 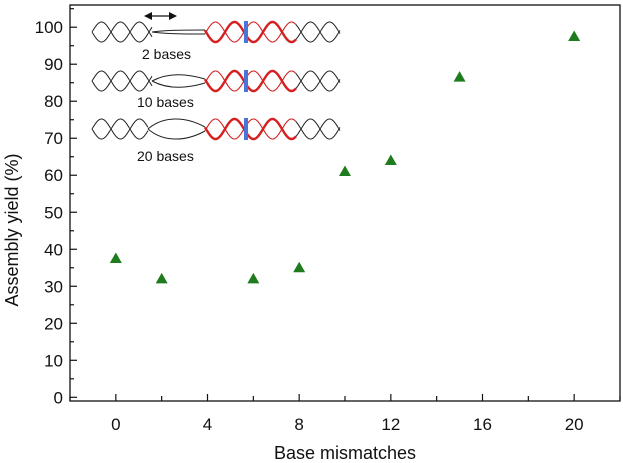 What do you see at coordinates (166, 54) in the screenshot?
I see `inset-label-2-bases: 2 bases` at bounding box center [166, 54].